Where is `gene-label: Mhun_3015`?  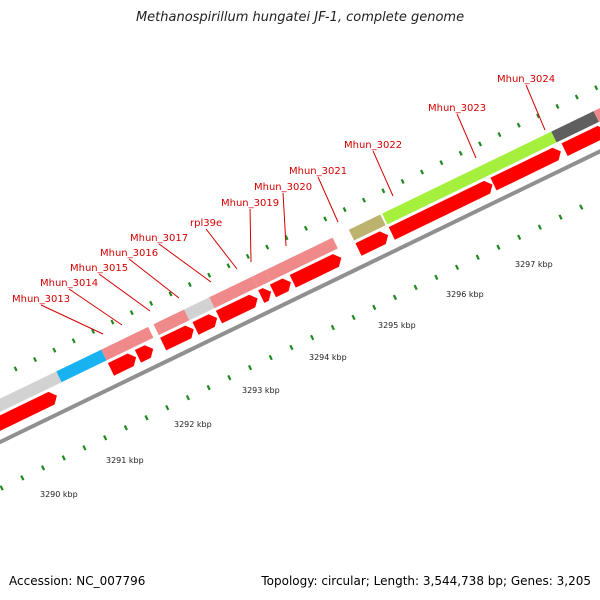 gene-label: Mhun_3015 is located at coordinates (99, 268).